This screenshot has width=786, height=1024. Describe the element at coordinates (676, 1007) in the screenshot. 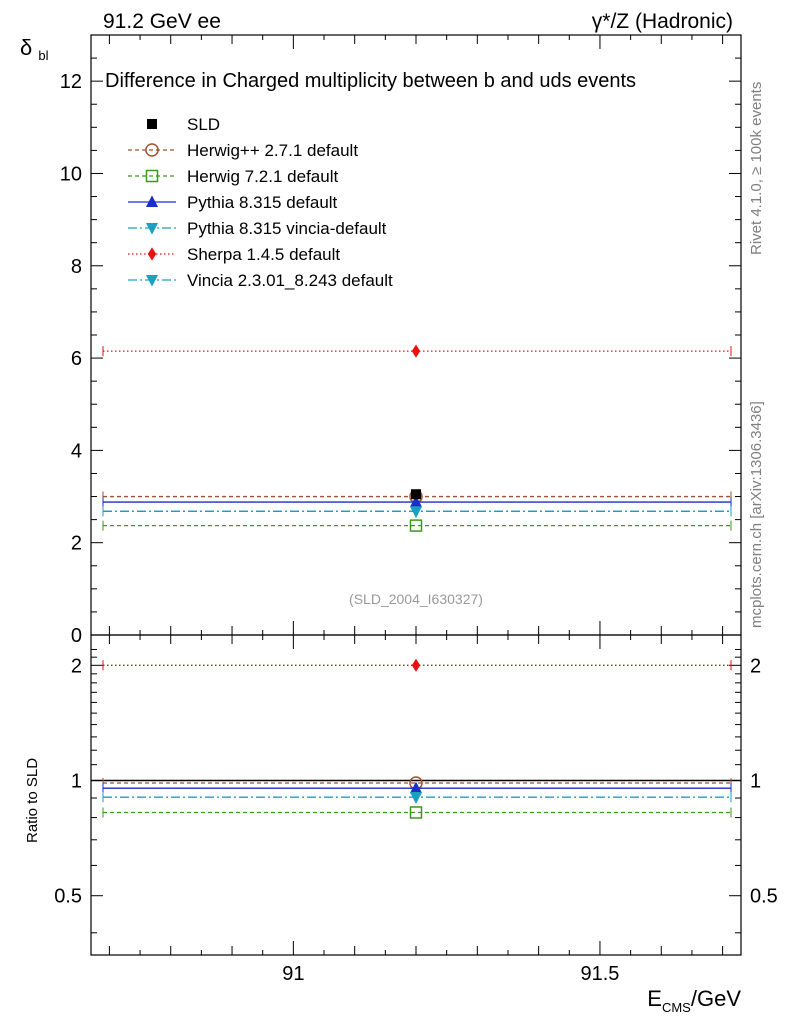

I see `x-axis-subscript: CMS` at that location.